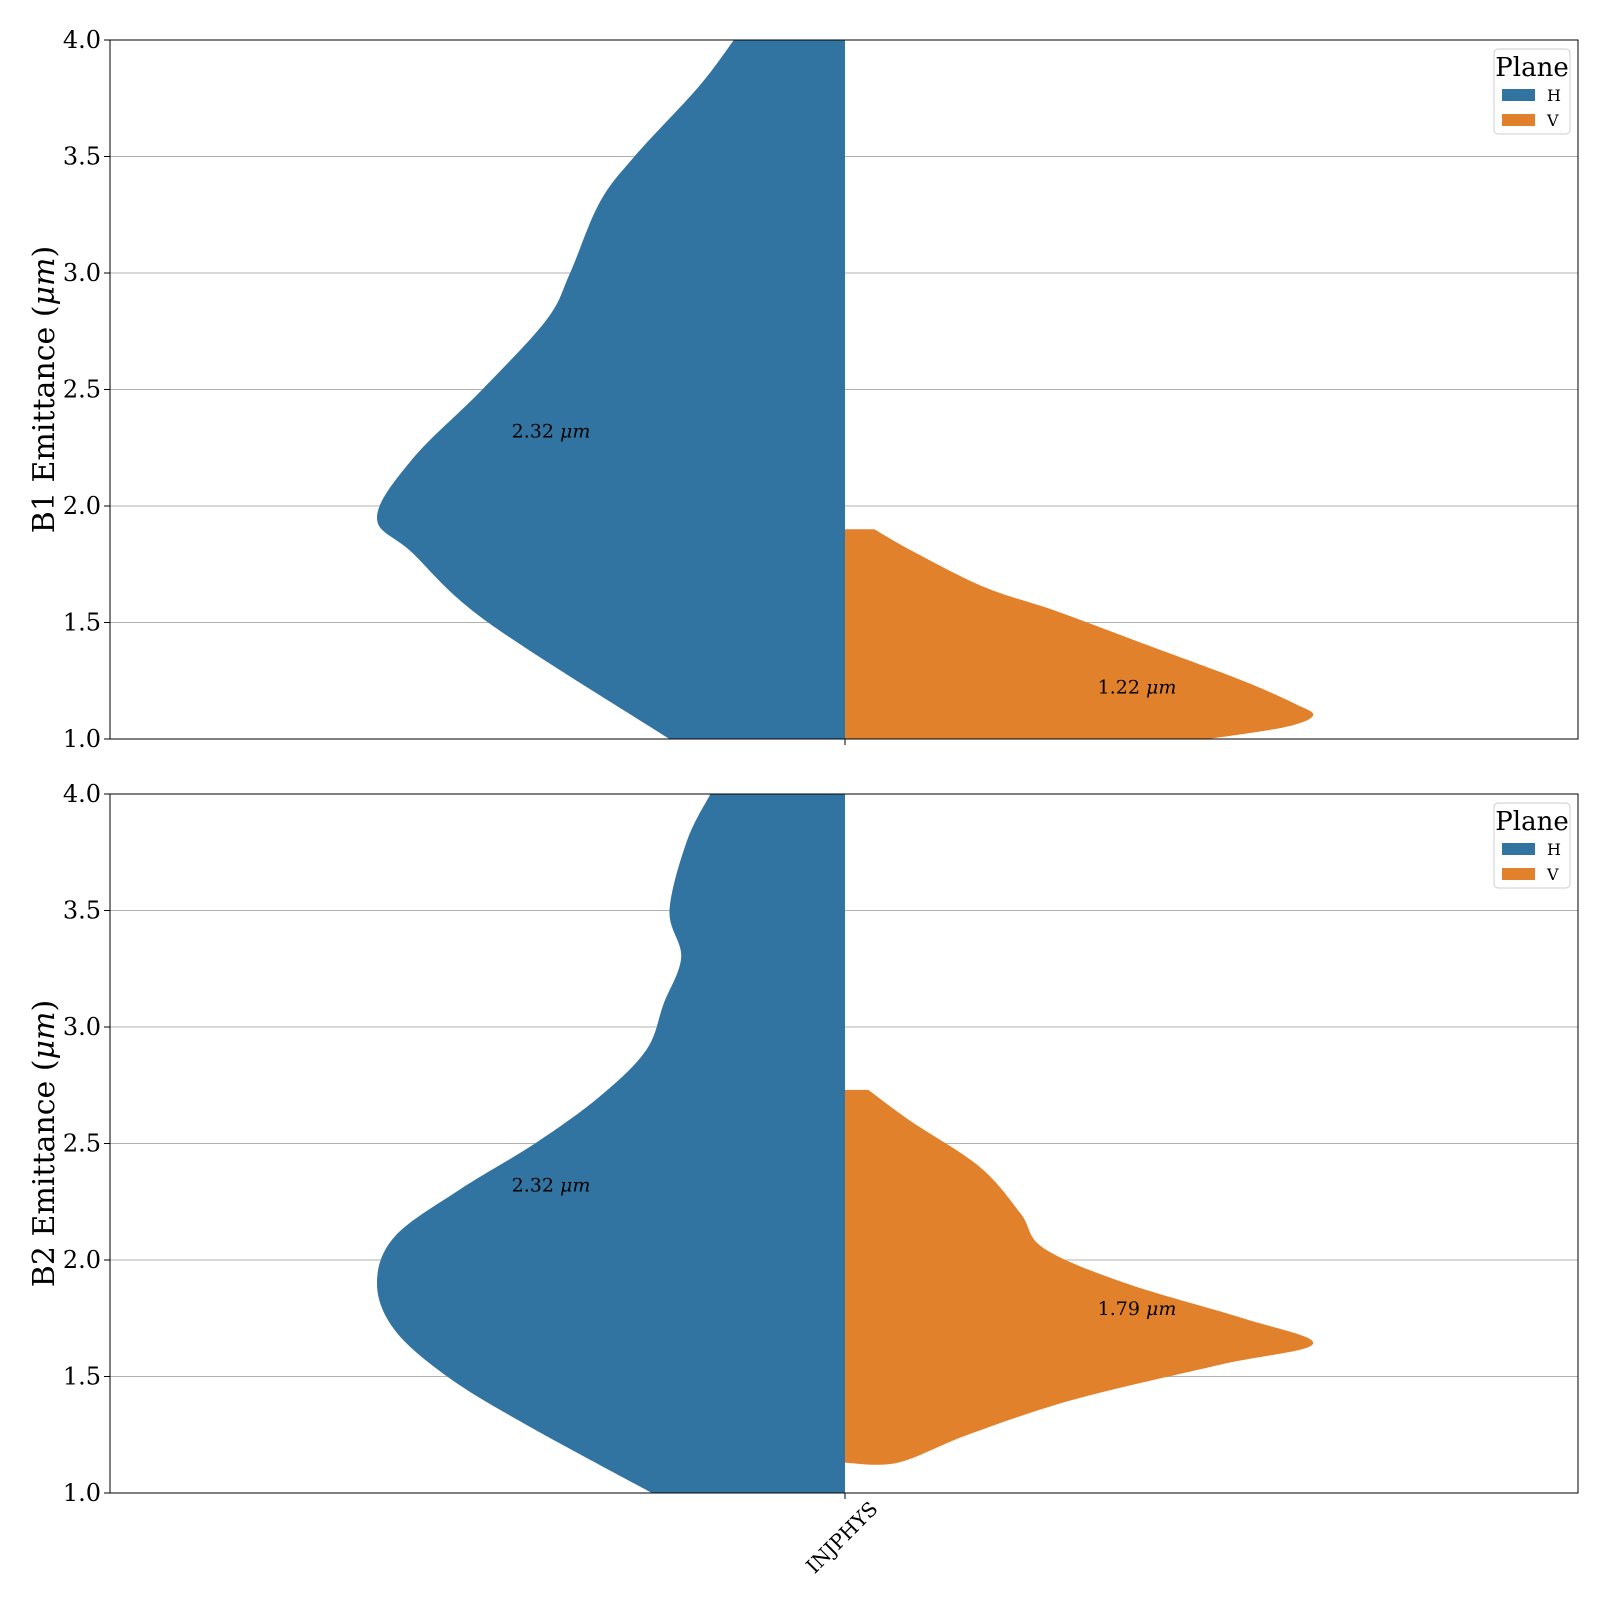 This screenshot has width=1600, height=1600. What do you see at coordinates (44, 1143) in the screenshot?
I see `y-axis-label: B2 Emittance (μm)` at bounding box center [44, 1143].